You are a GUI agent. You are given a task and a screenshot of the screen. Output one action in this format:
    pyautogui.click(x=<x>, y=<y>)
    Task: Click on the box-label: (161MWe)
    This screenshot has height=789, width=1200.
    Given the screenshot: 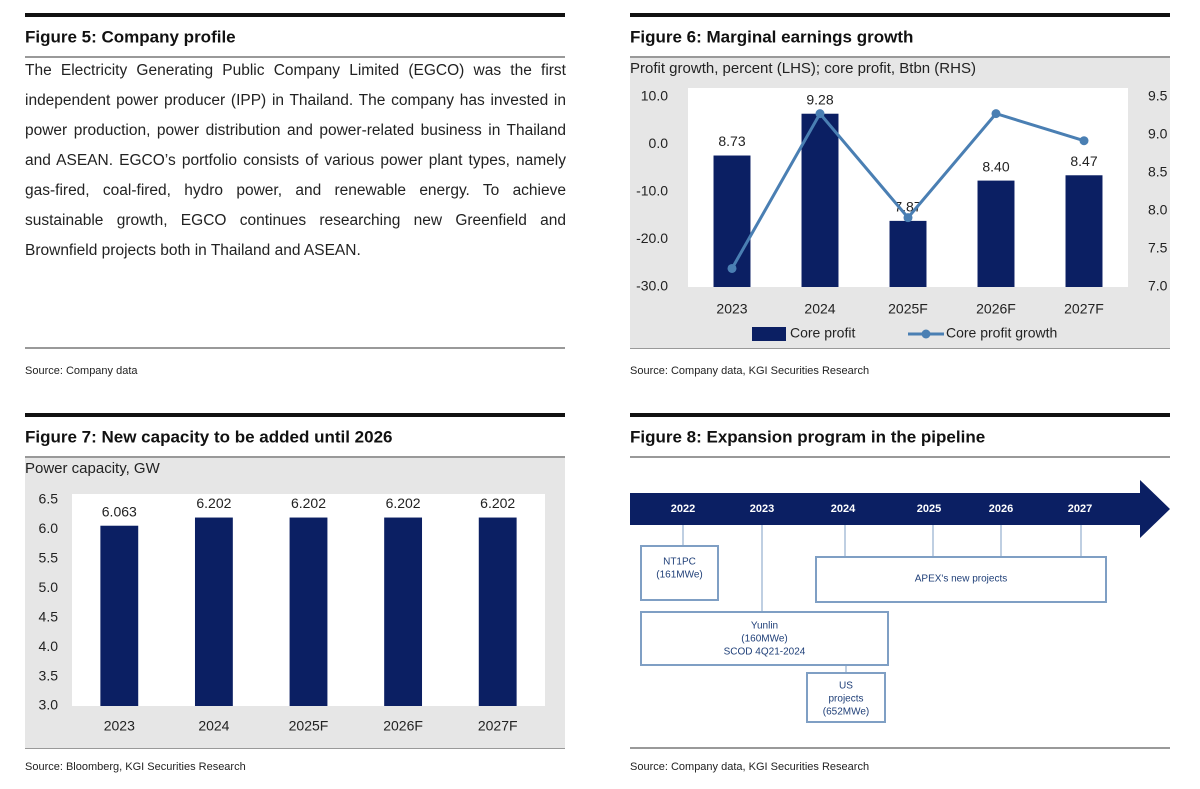 What is the action you would take?
    pyautogui.click(x=679, y=575)
    